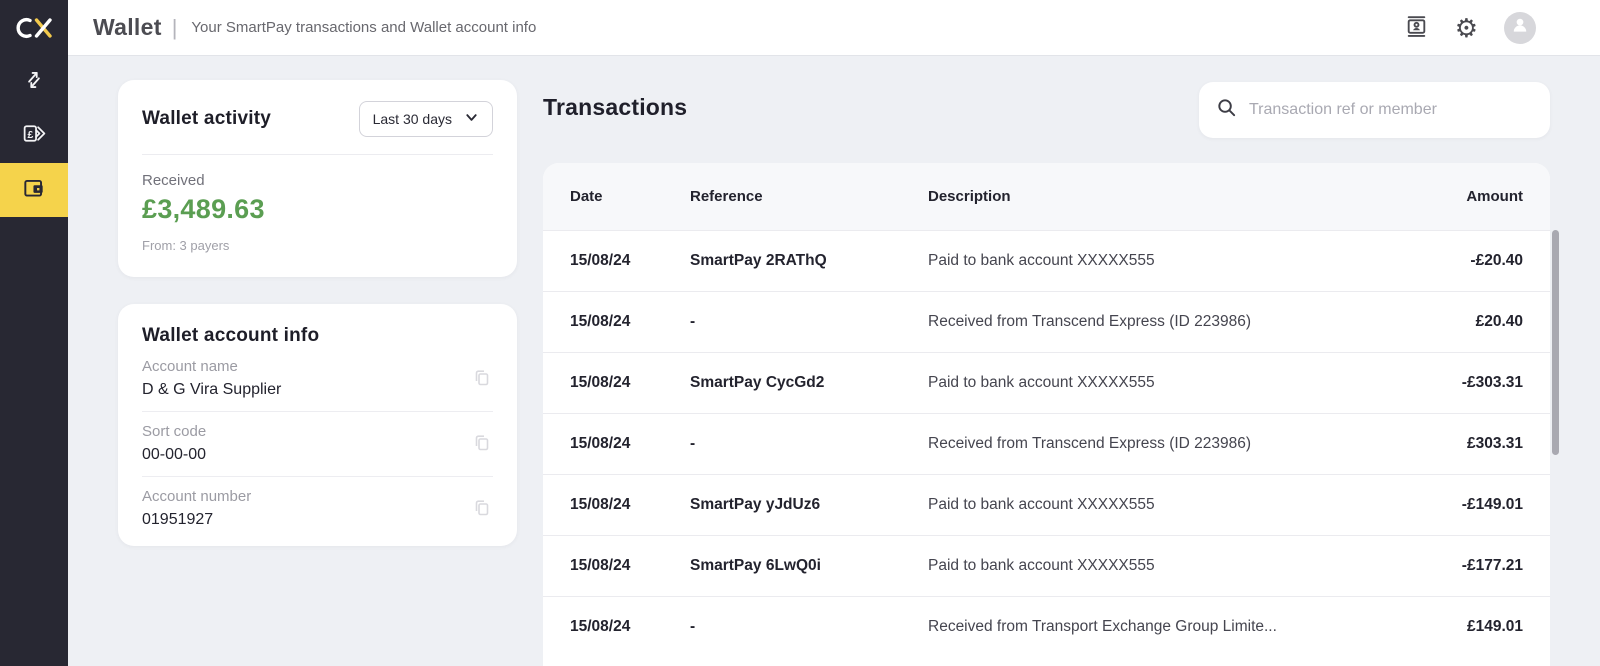 This screenshot has height=666, width=1600. Describe the element at coordinates (1494, 626) in the screenshot. I see `transaction-amount: £149.01` at that location.